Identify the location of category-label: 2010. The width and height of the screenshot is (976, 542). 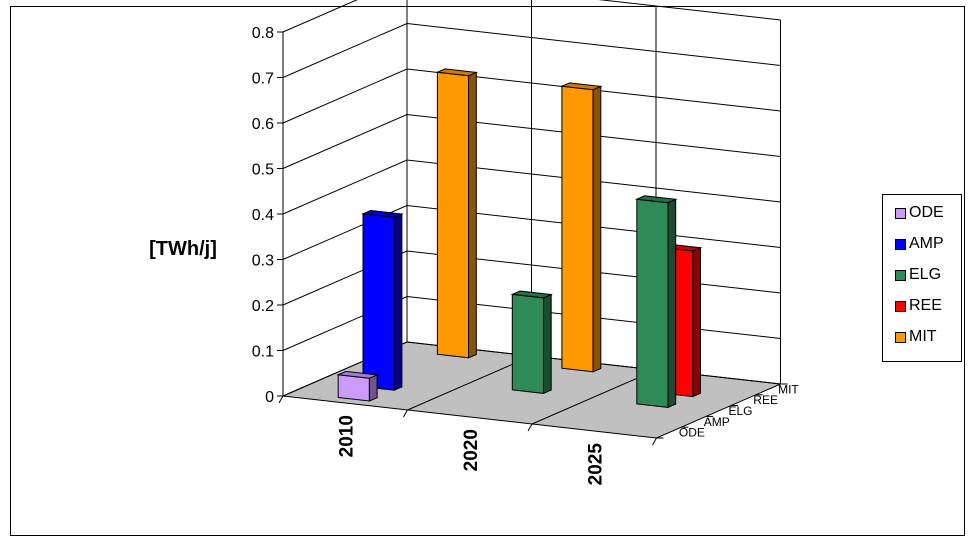
(346, 436).